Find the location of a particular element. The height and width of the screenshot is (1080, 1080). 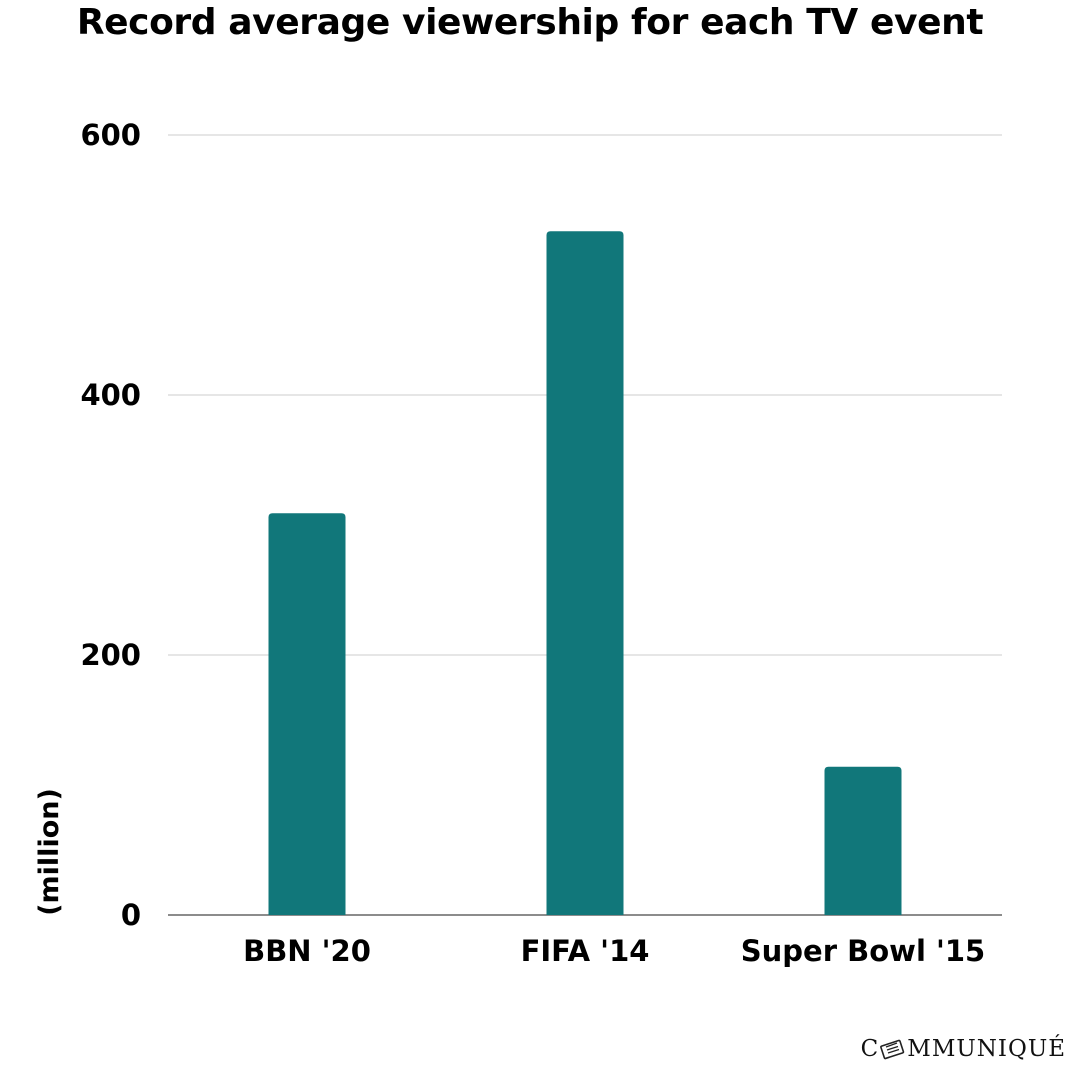

brand-logo-prefix: C is located at coordinates (870, 1049).